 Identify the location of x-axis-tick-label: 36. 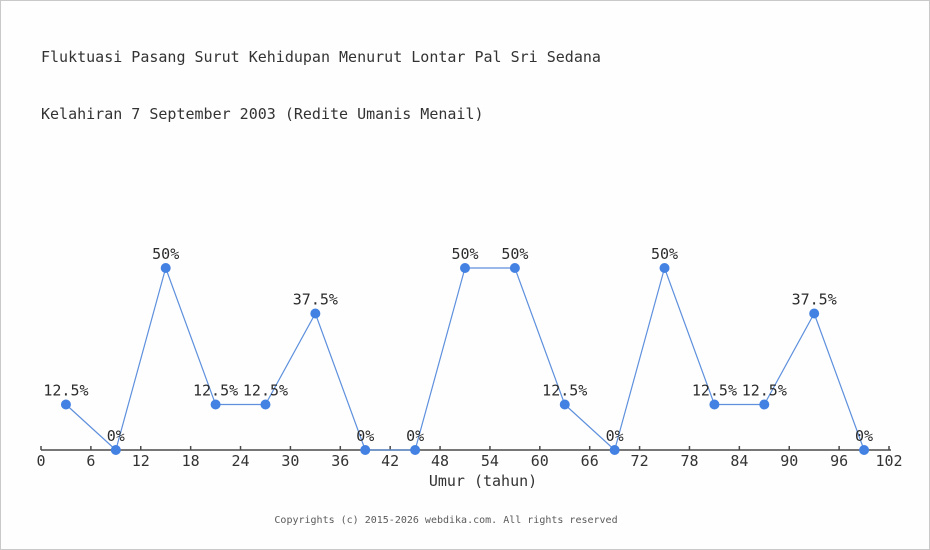
(340, 461).